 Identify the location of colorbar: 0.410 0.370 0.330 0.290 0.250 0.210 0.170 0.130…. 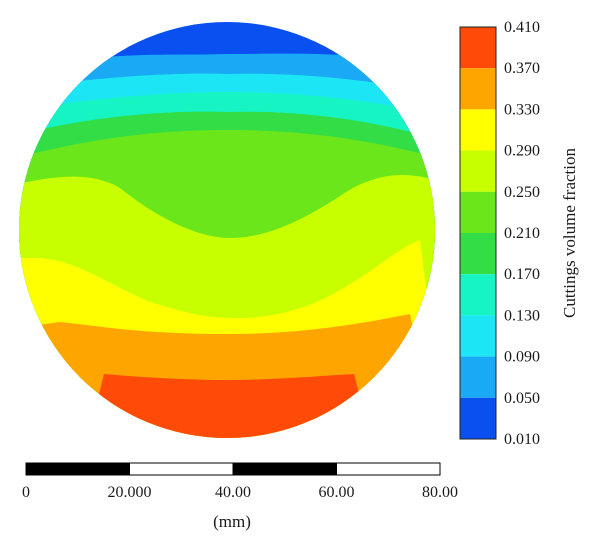
(499, 233).